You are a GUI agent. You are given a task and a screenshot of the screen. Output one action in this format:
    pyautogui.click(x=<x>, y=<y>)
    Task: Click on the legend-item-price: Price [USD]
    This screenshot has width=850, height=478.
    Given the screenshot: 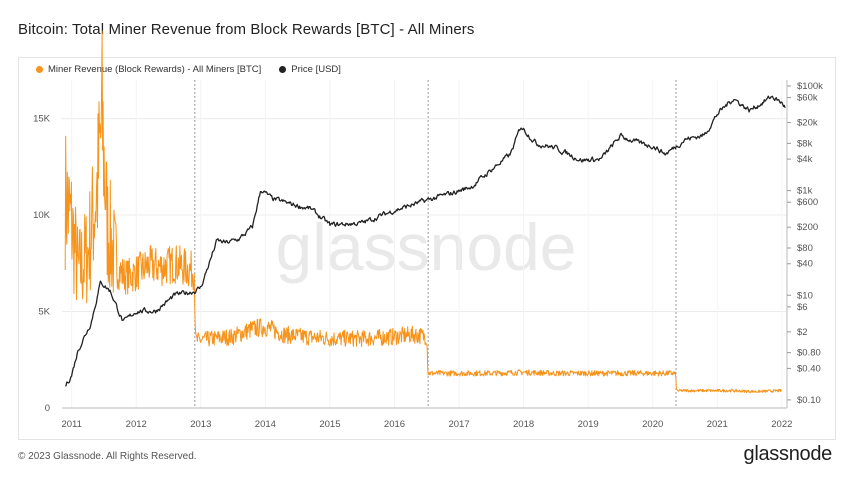 What is the action you would take?
    pyautogui.click(x=310, y=69)
    